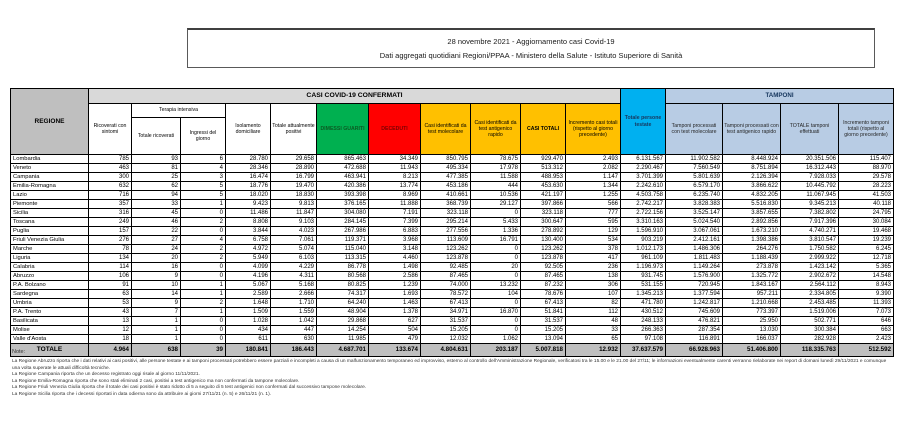 The image size is (900, 443). I want to click on cell-value: 2.453.485, so click(809, 303).